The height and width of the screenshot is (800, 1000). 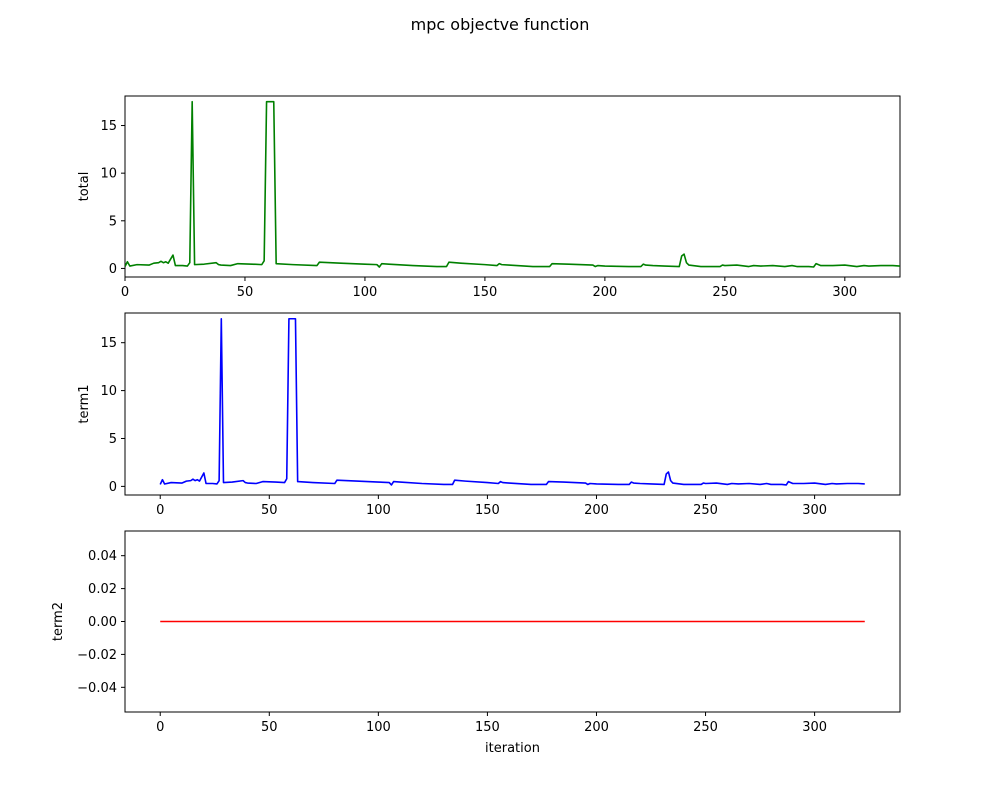 What do you see at coordinates (97, 655) in the screenshot?
I see `term2-y-tick-label: −0.02` at bounding box center [97, 655].